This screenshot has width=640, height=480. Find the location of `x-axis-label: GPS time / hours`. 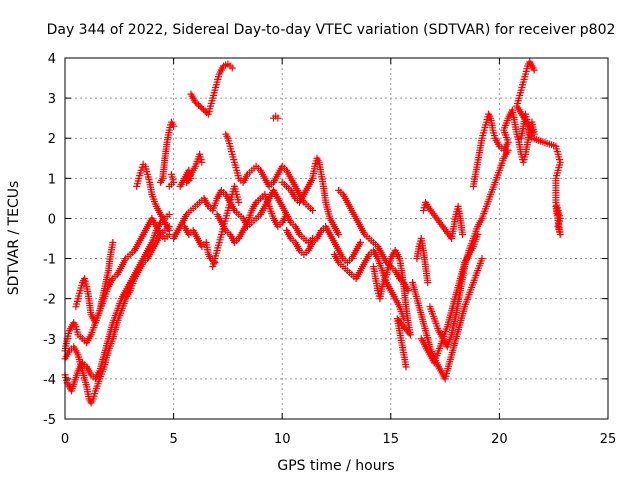

x-axis-label: GPS time / hours is located at coordinates (335, 466).